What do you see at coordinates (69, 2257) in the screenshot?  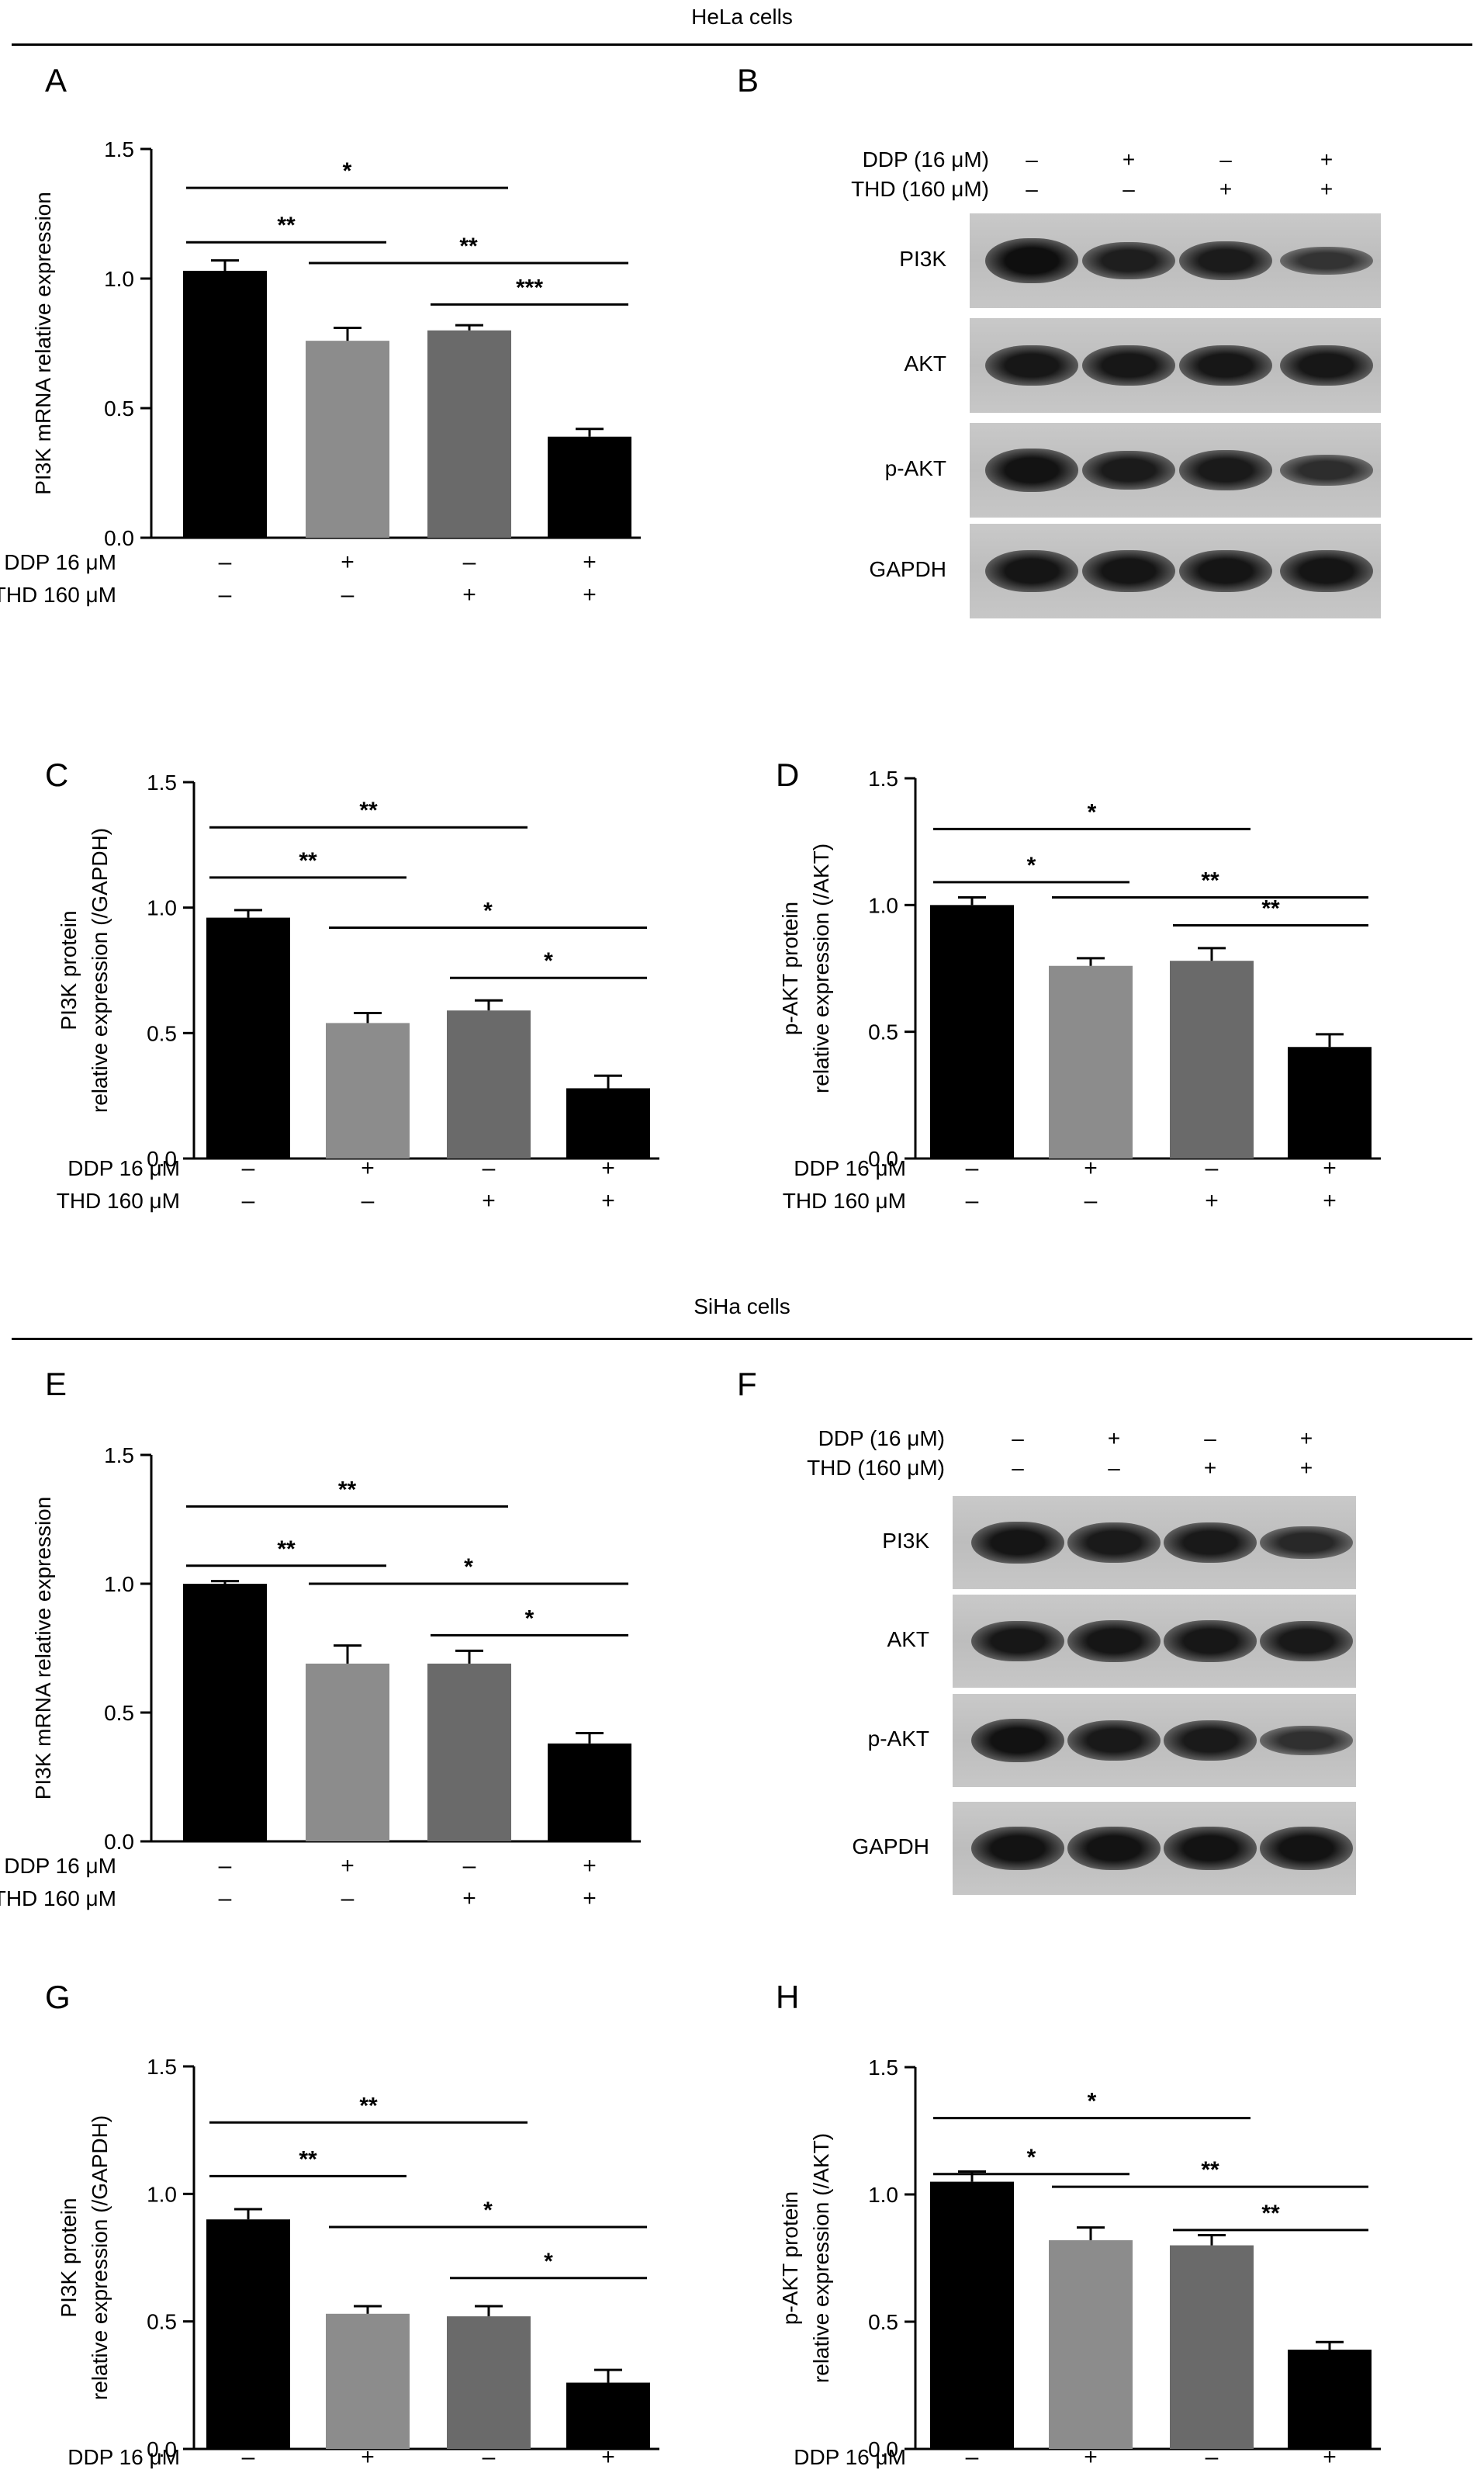 I see `y-axis-label: PI3K protein` at bounding box center [69, 2257].